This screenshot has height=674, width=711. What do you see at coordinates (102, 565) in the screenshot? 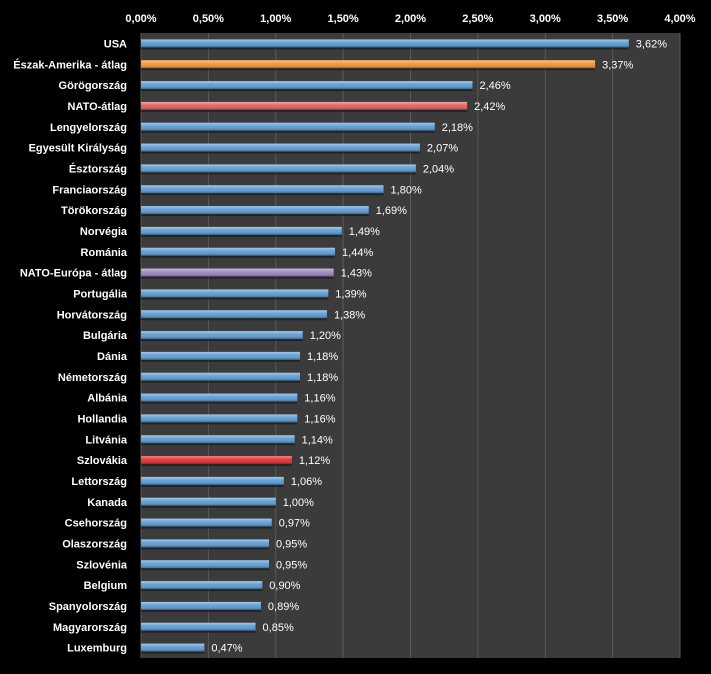
I see `category-label: Szlovénia` at bounding box center [102, 565].